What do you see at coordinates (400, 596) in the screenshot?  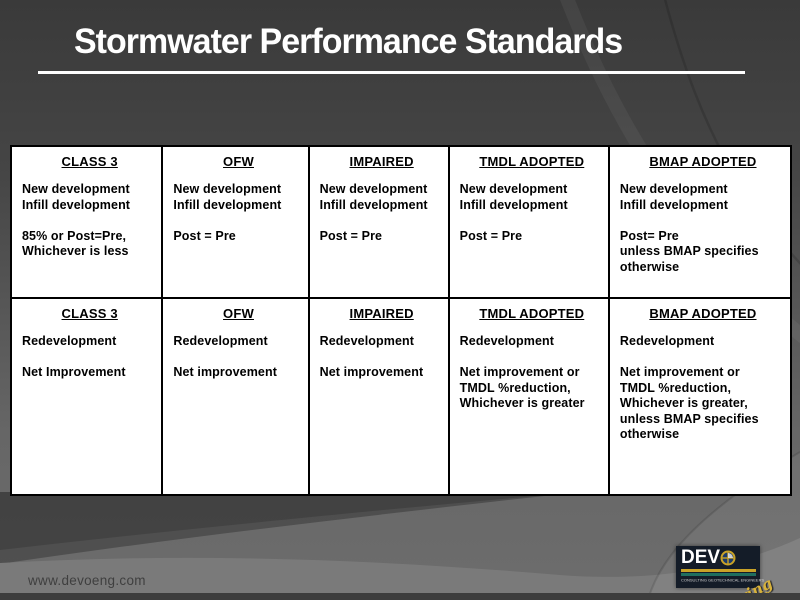 I see `slide-bottom-edge` at bounding box center [400, 596].